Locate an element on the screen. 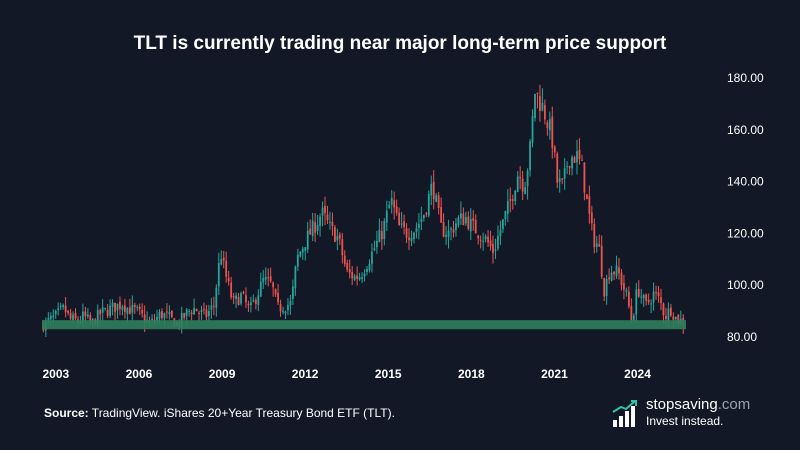 Image resolution: width=800 pixels, height=450 pixels. x-tick-label: 2012 is located at coordinates (305, 374).